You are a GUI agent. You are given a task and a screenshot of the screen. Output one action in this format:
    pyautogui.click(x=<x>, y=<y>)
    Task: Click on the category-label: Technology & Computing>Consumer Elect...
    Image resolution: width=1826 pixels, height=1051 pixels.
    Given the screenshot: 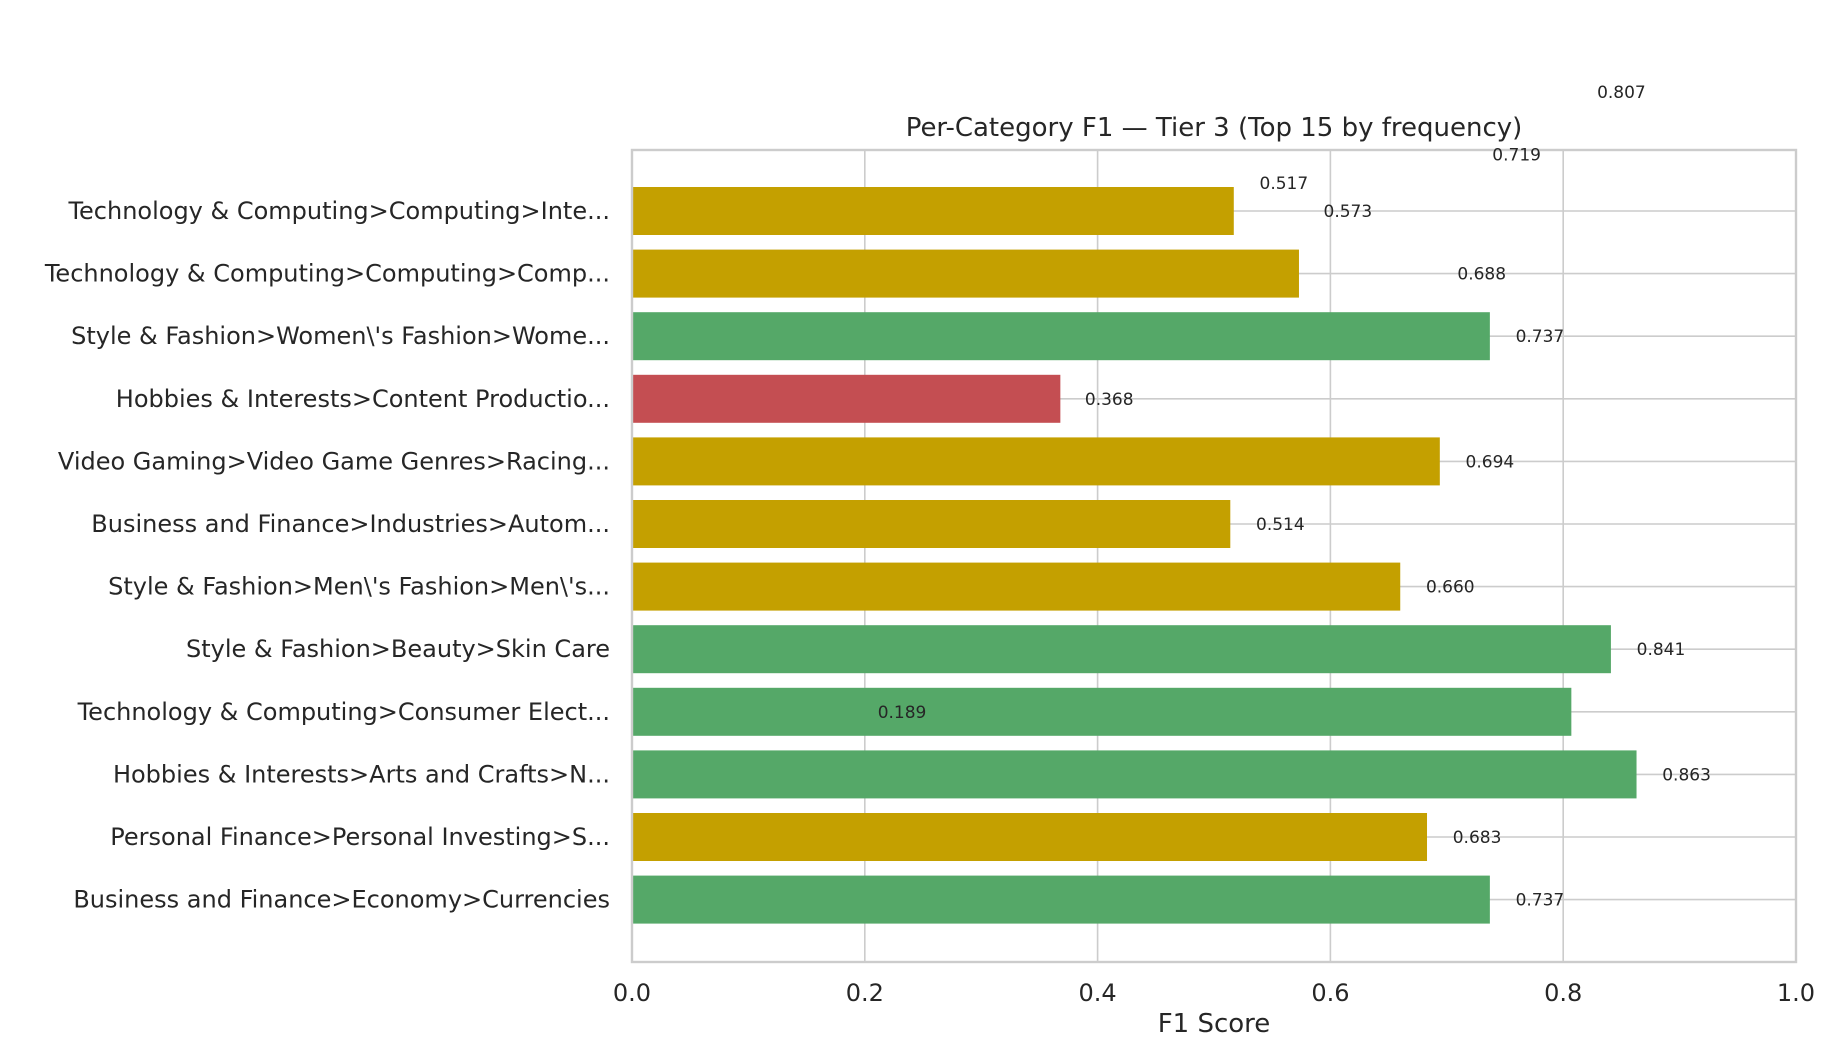 What is the action you would take?
    pyautogui.click(x=343, y=712)
    